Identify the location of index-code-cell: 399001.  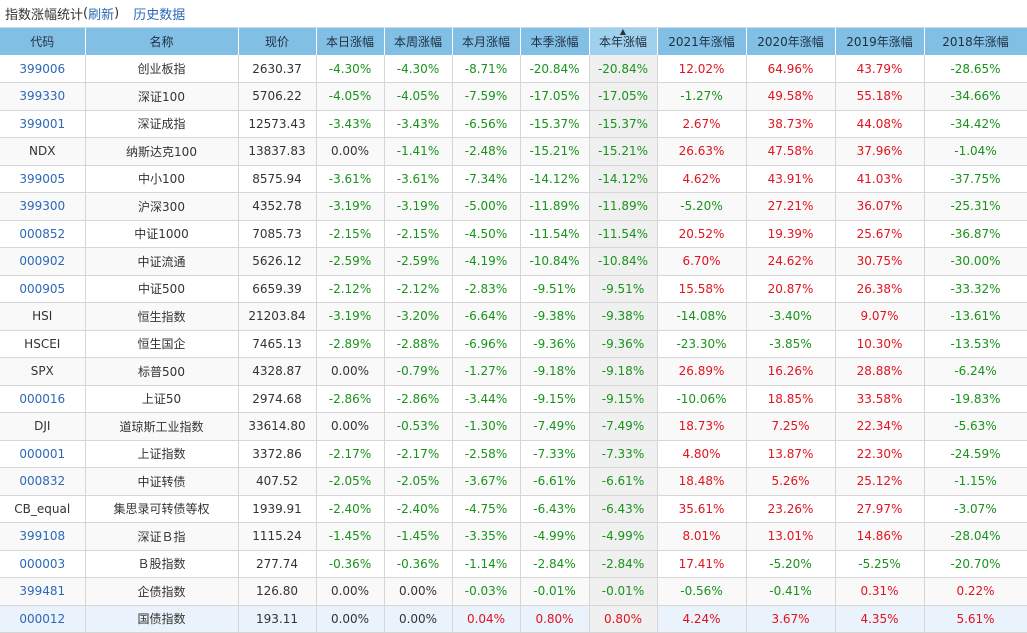
(43, 124).